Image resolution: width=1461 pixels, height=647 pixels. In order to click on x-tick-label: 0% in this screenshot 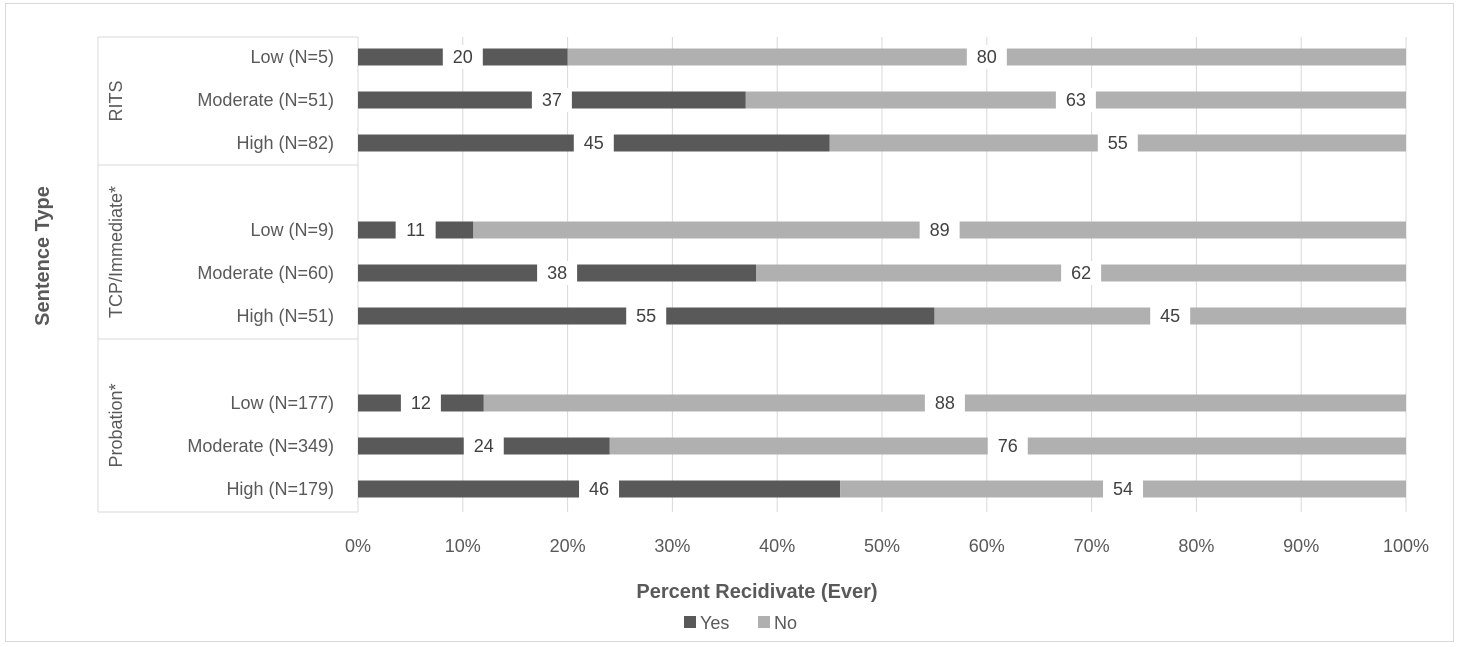, I will do `click(358, 546)`.